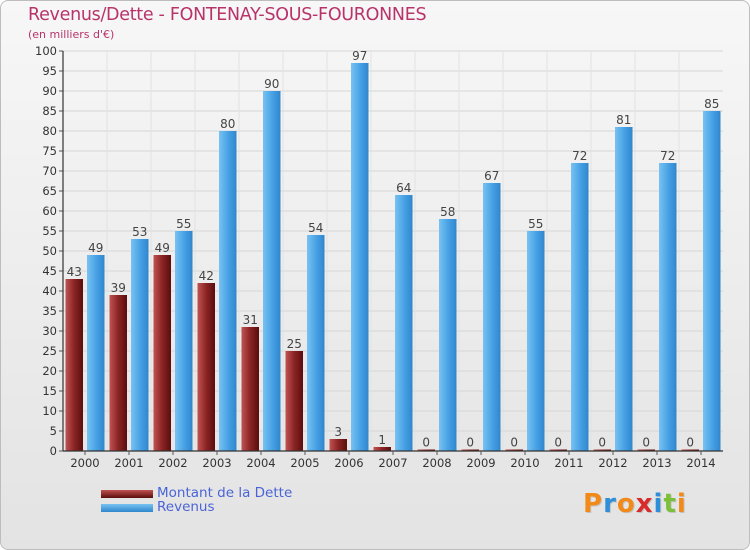 This screenshot has height=550, width=750. What do you see at coordinates (49, 151) in the screenshot?
I see `y-tick-label: 75` at bounding box center [49, 151].